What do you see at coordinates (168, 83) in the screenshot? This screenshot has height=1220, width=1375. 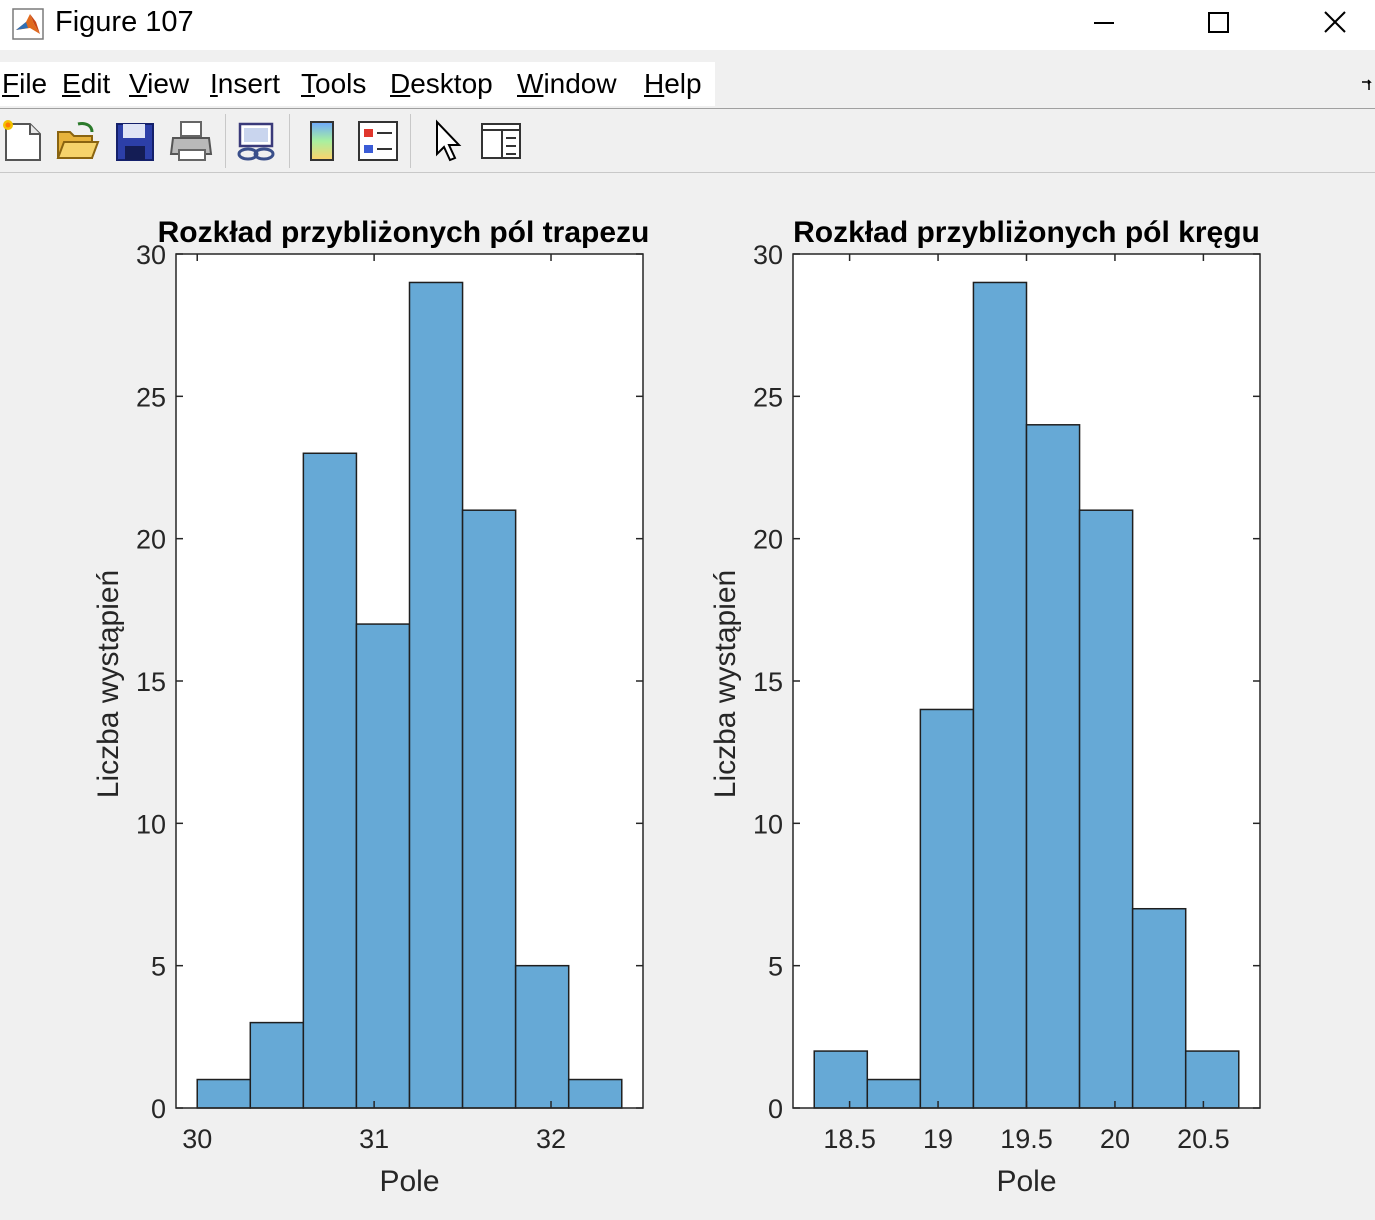 I see `menu-view-label: iew` at bounding box center [168, 83].